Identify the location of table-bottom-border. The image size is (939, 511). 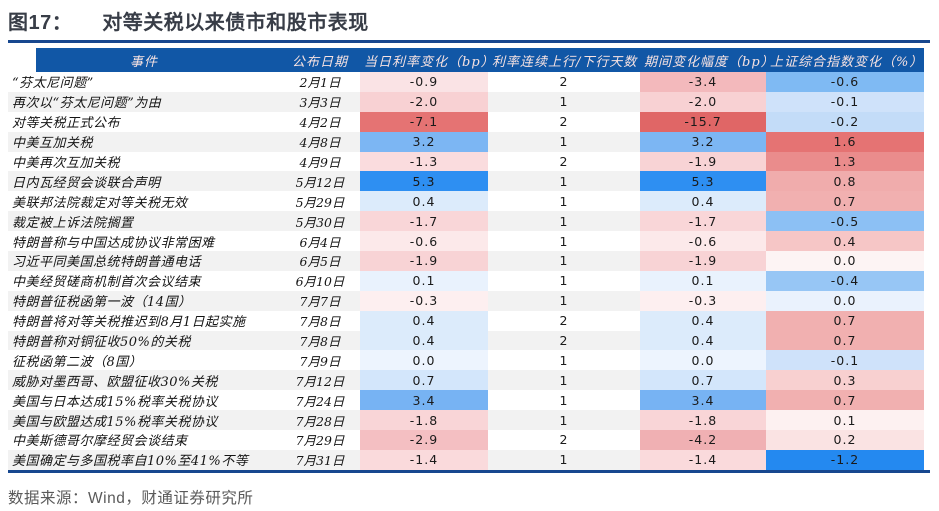
(469, 471).